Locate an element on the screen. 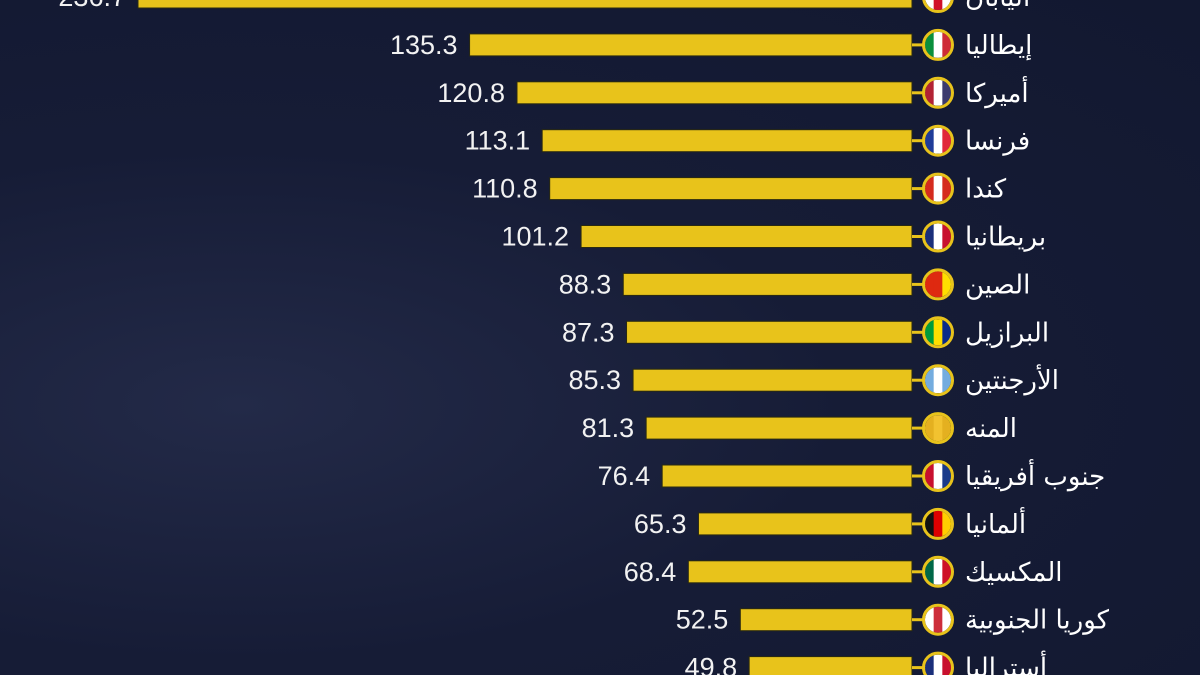 The image size is (1200, 675). category-label: كندا is located at coordinates (986, 190).